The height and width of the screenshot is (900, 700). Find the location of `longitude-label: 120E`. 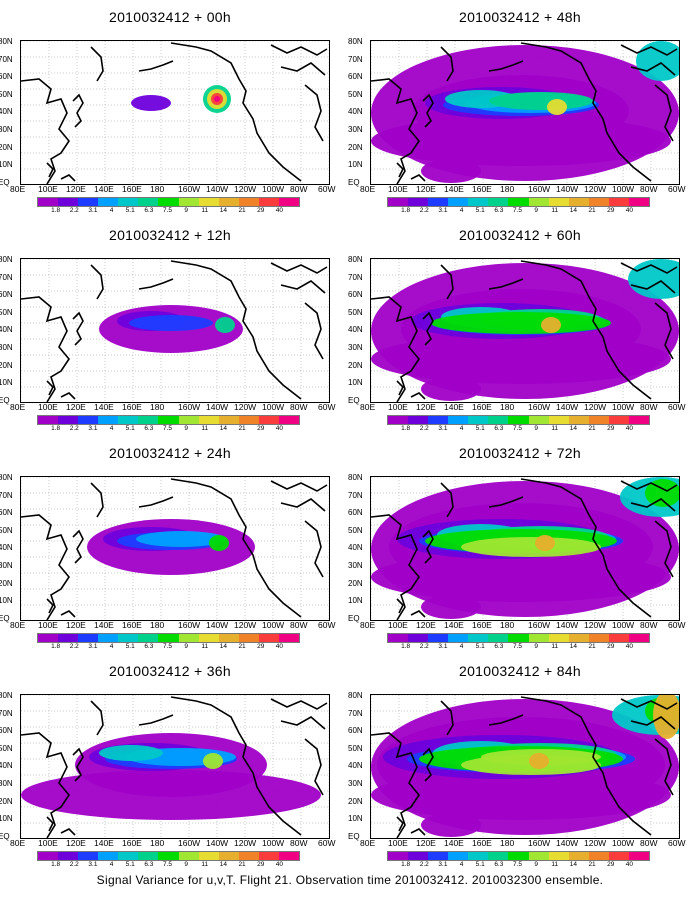

longitude-label: 120E is located at coordinates (426, 407).